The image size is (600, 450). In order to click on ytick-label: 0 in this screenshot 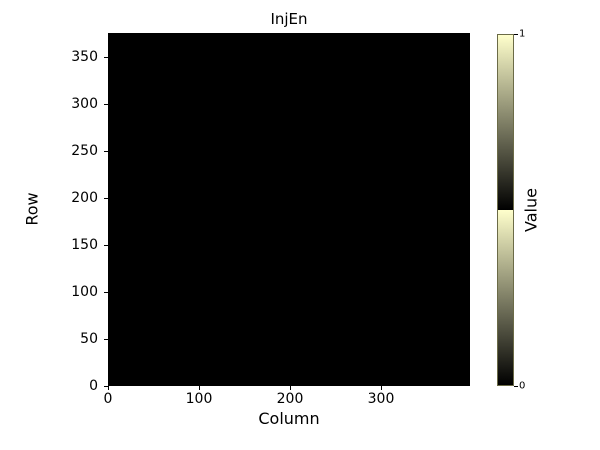, I will do `click(93, 386)`.